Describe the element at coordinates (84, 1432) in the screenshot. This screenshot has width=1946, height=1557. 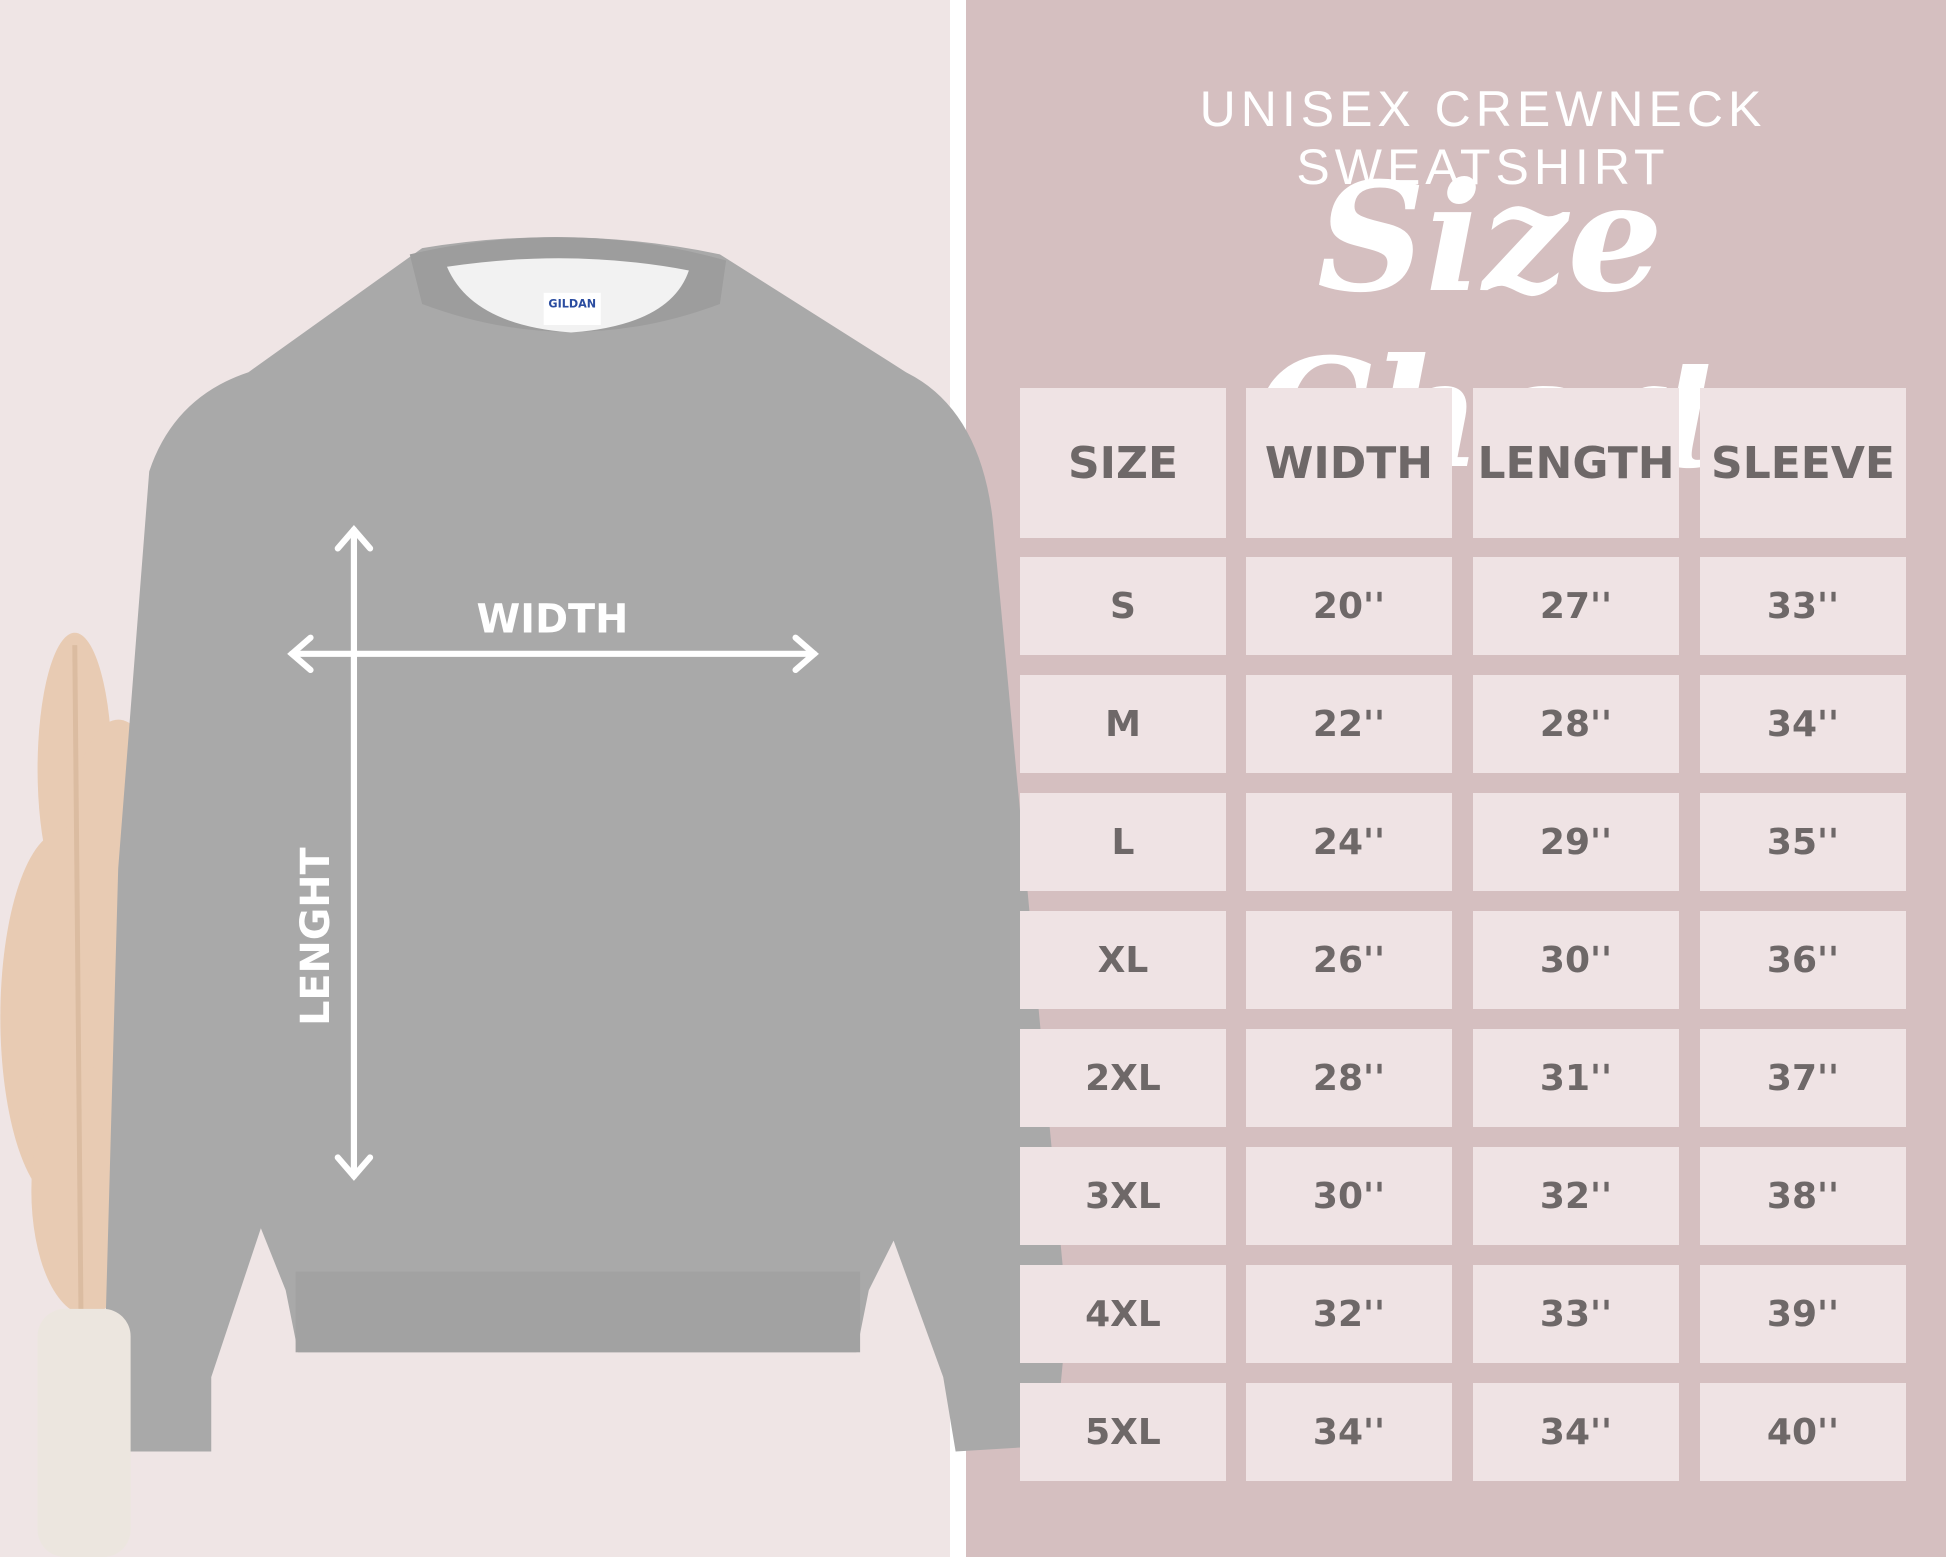
I see `vase` at that location.